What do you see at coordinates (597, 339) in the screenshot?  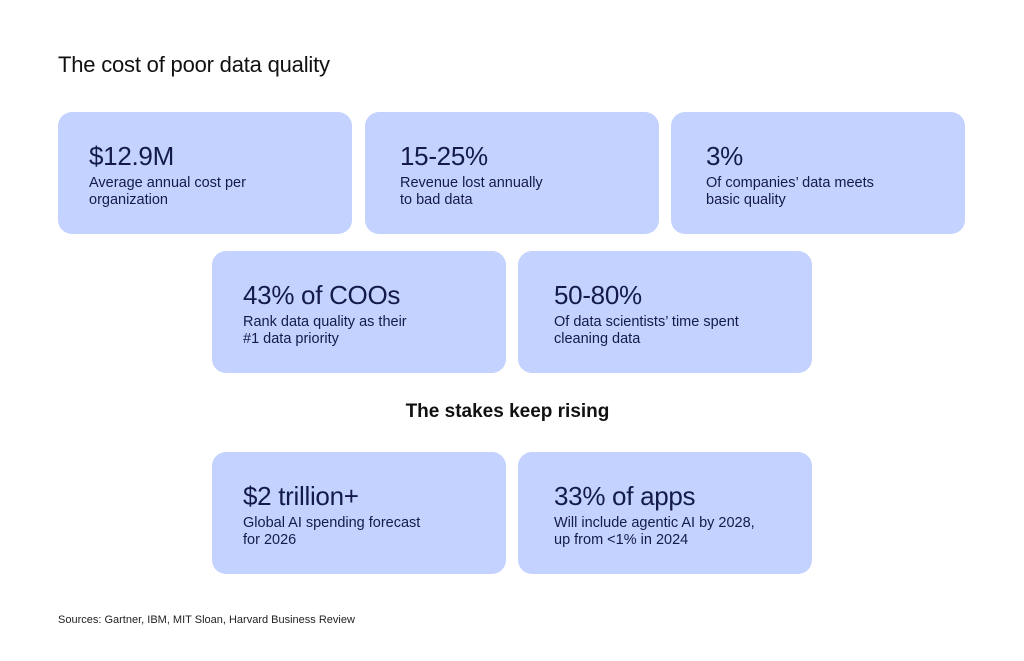 I see `stat-description-line: cleaning data` at bounding box center [597, 339].